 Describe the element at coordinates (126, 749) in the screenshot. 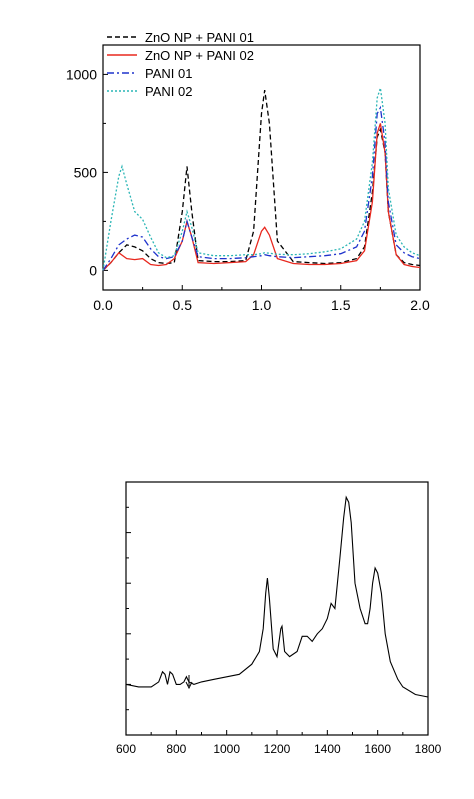

I see `x-tick-label: 600` at that location.